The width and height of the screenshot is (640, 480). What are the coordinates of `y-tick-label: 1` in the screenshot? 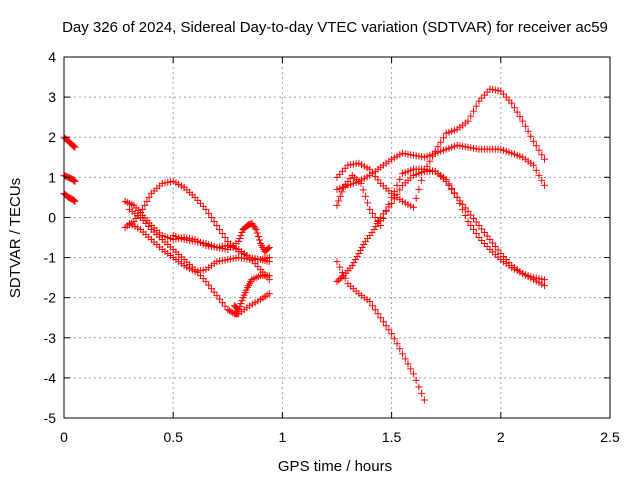 It's located at (52, 177).